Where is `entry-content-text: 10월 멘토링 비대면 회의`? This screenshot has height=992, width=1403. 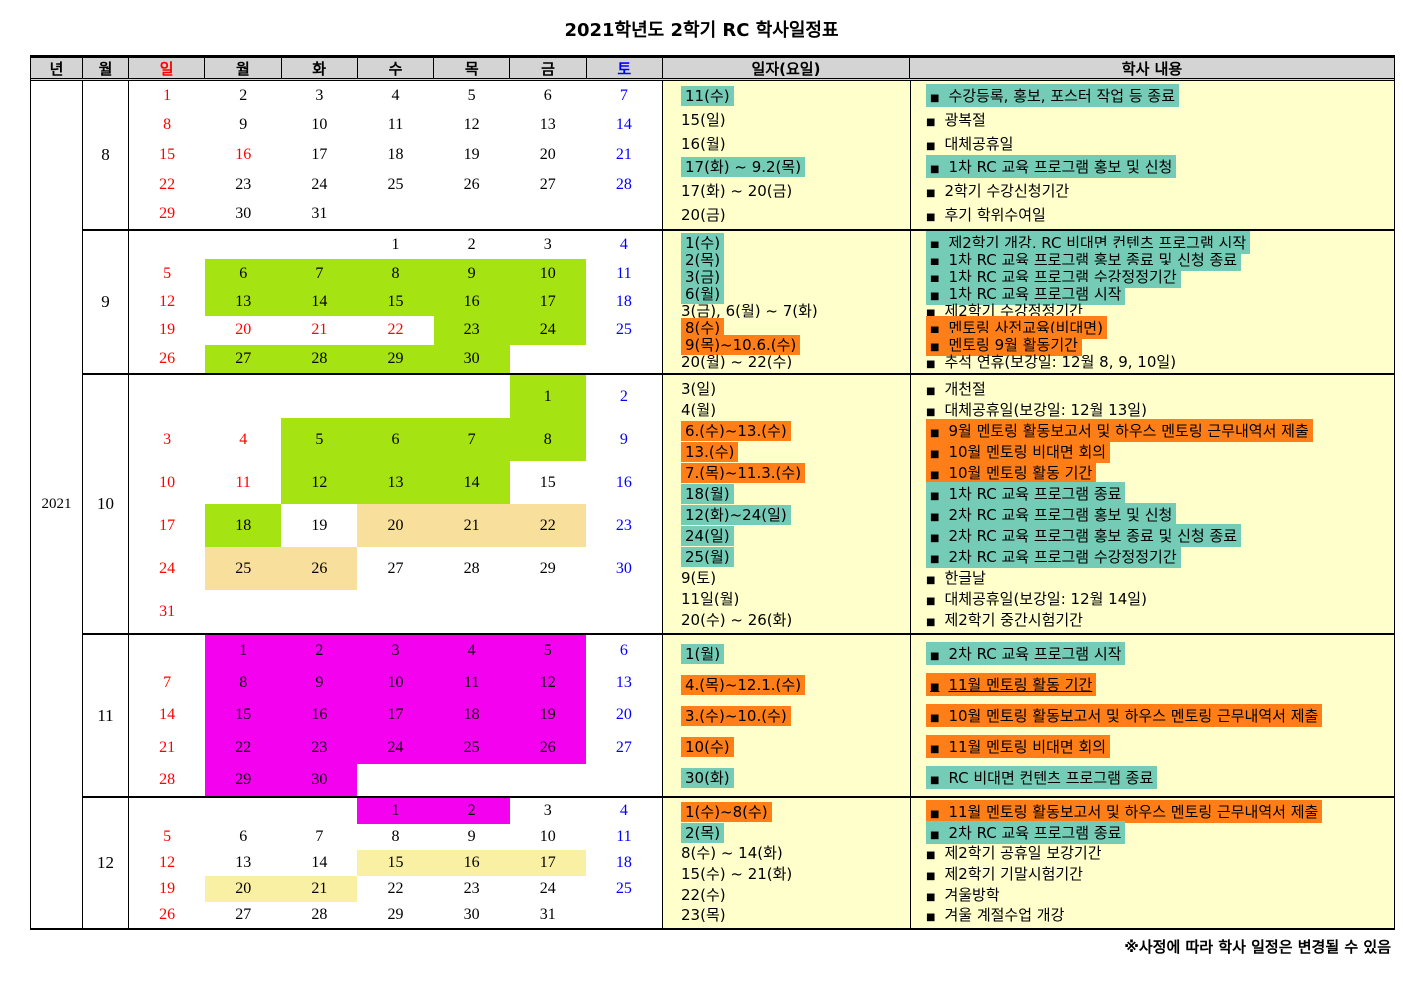
entry-content-text: 10월 멘토링 비대면 회의 is located at coordinates (1027, 452).